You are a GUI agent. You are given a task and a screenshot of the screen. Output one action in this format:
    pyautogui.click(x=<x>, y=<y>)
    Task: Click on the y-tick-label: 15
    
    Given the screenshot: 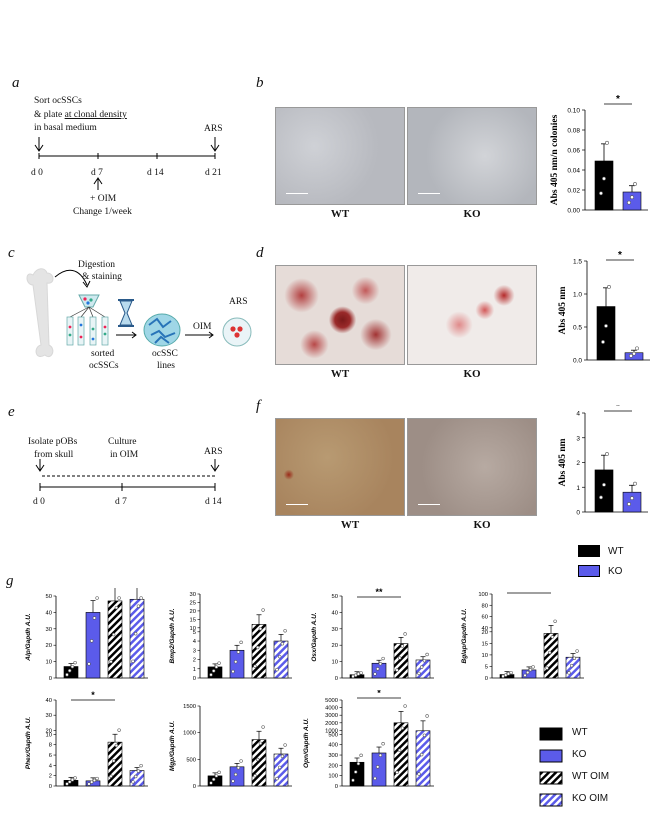 What is the action you would take?
    pyautogui.click(x=193, y=620)
    